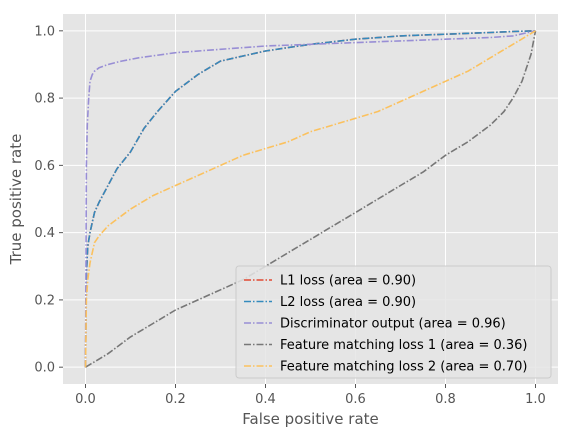 Image resolution: width=571 pixels, height=437 pixels. I want to click on y-axis-ticks: 0.0 0.2 0.4 0.6 0.8 1.0, so click(48, 200).